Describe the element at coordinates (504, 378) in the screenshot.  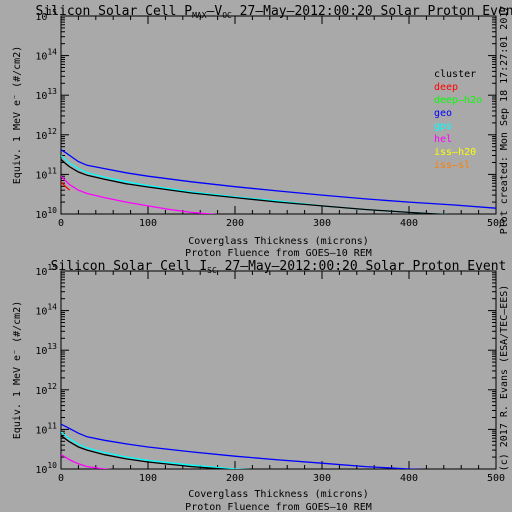
I see `copyright-text: (c) 2017 R. Evans (ESA/TEC–EES)` at that location.